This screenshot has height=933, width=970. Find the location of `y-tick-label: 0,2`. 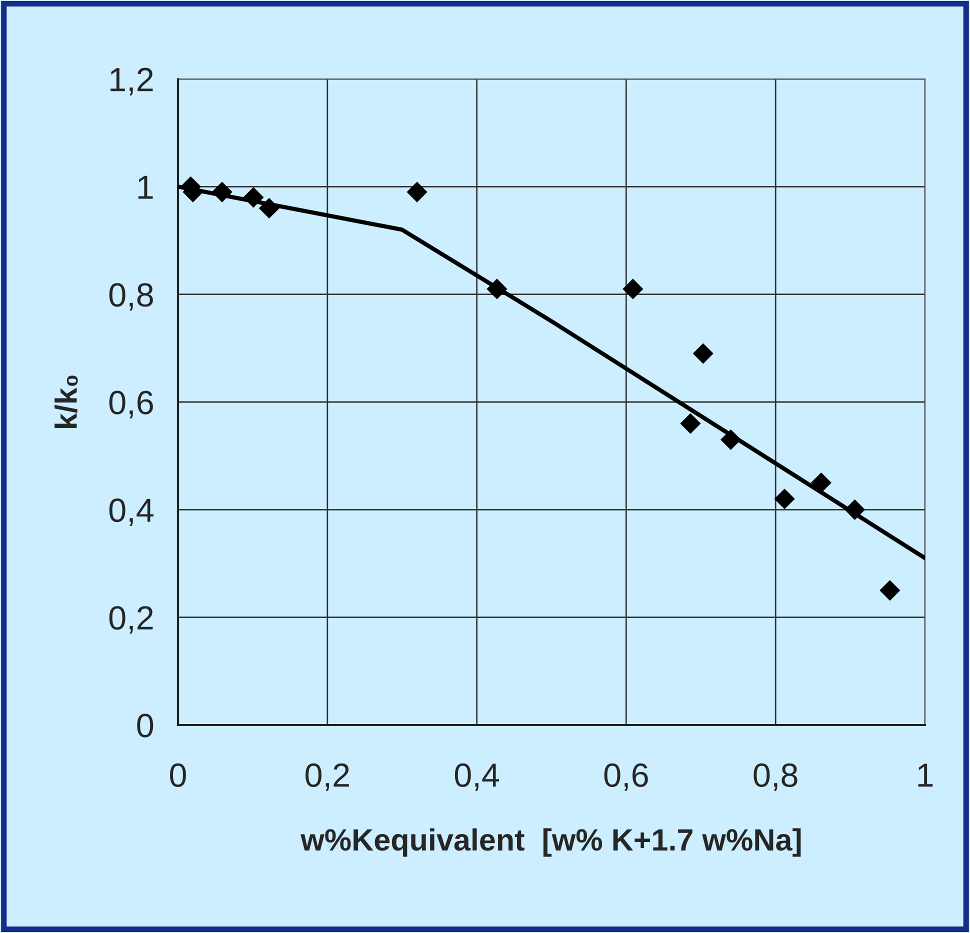

y-tick-label: 0,2 is located at coordinates (131, 620).